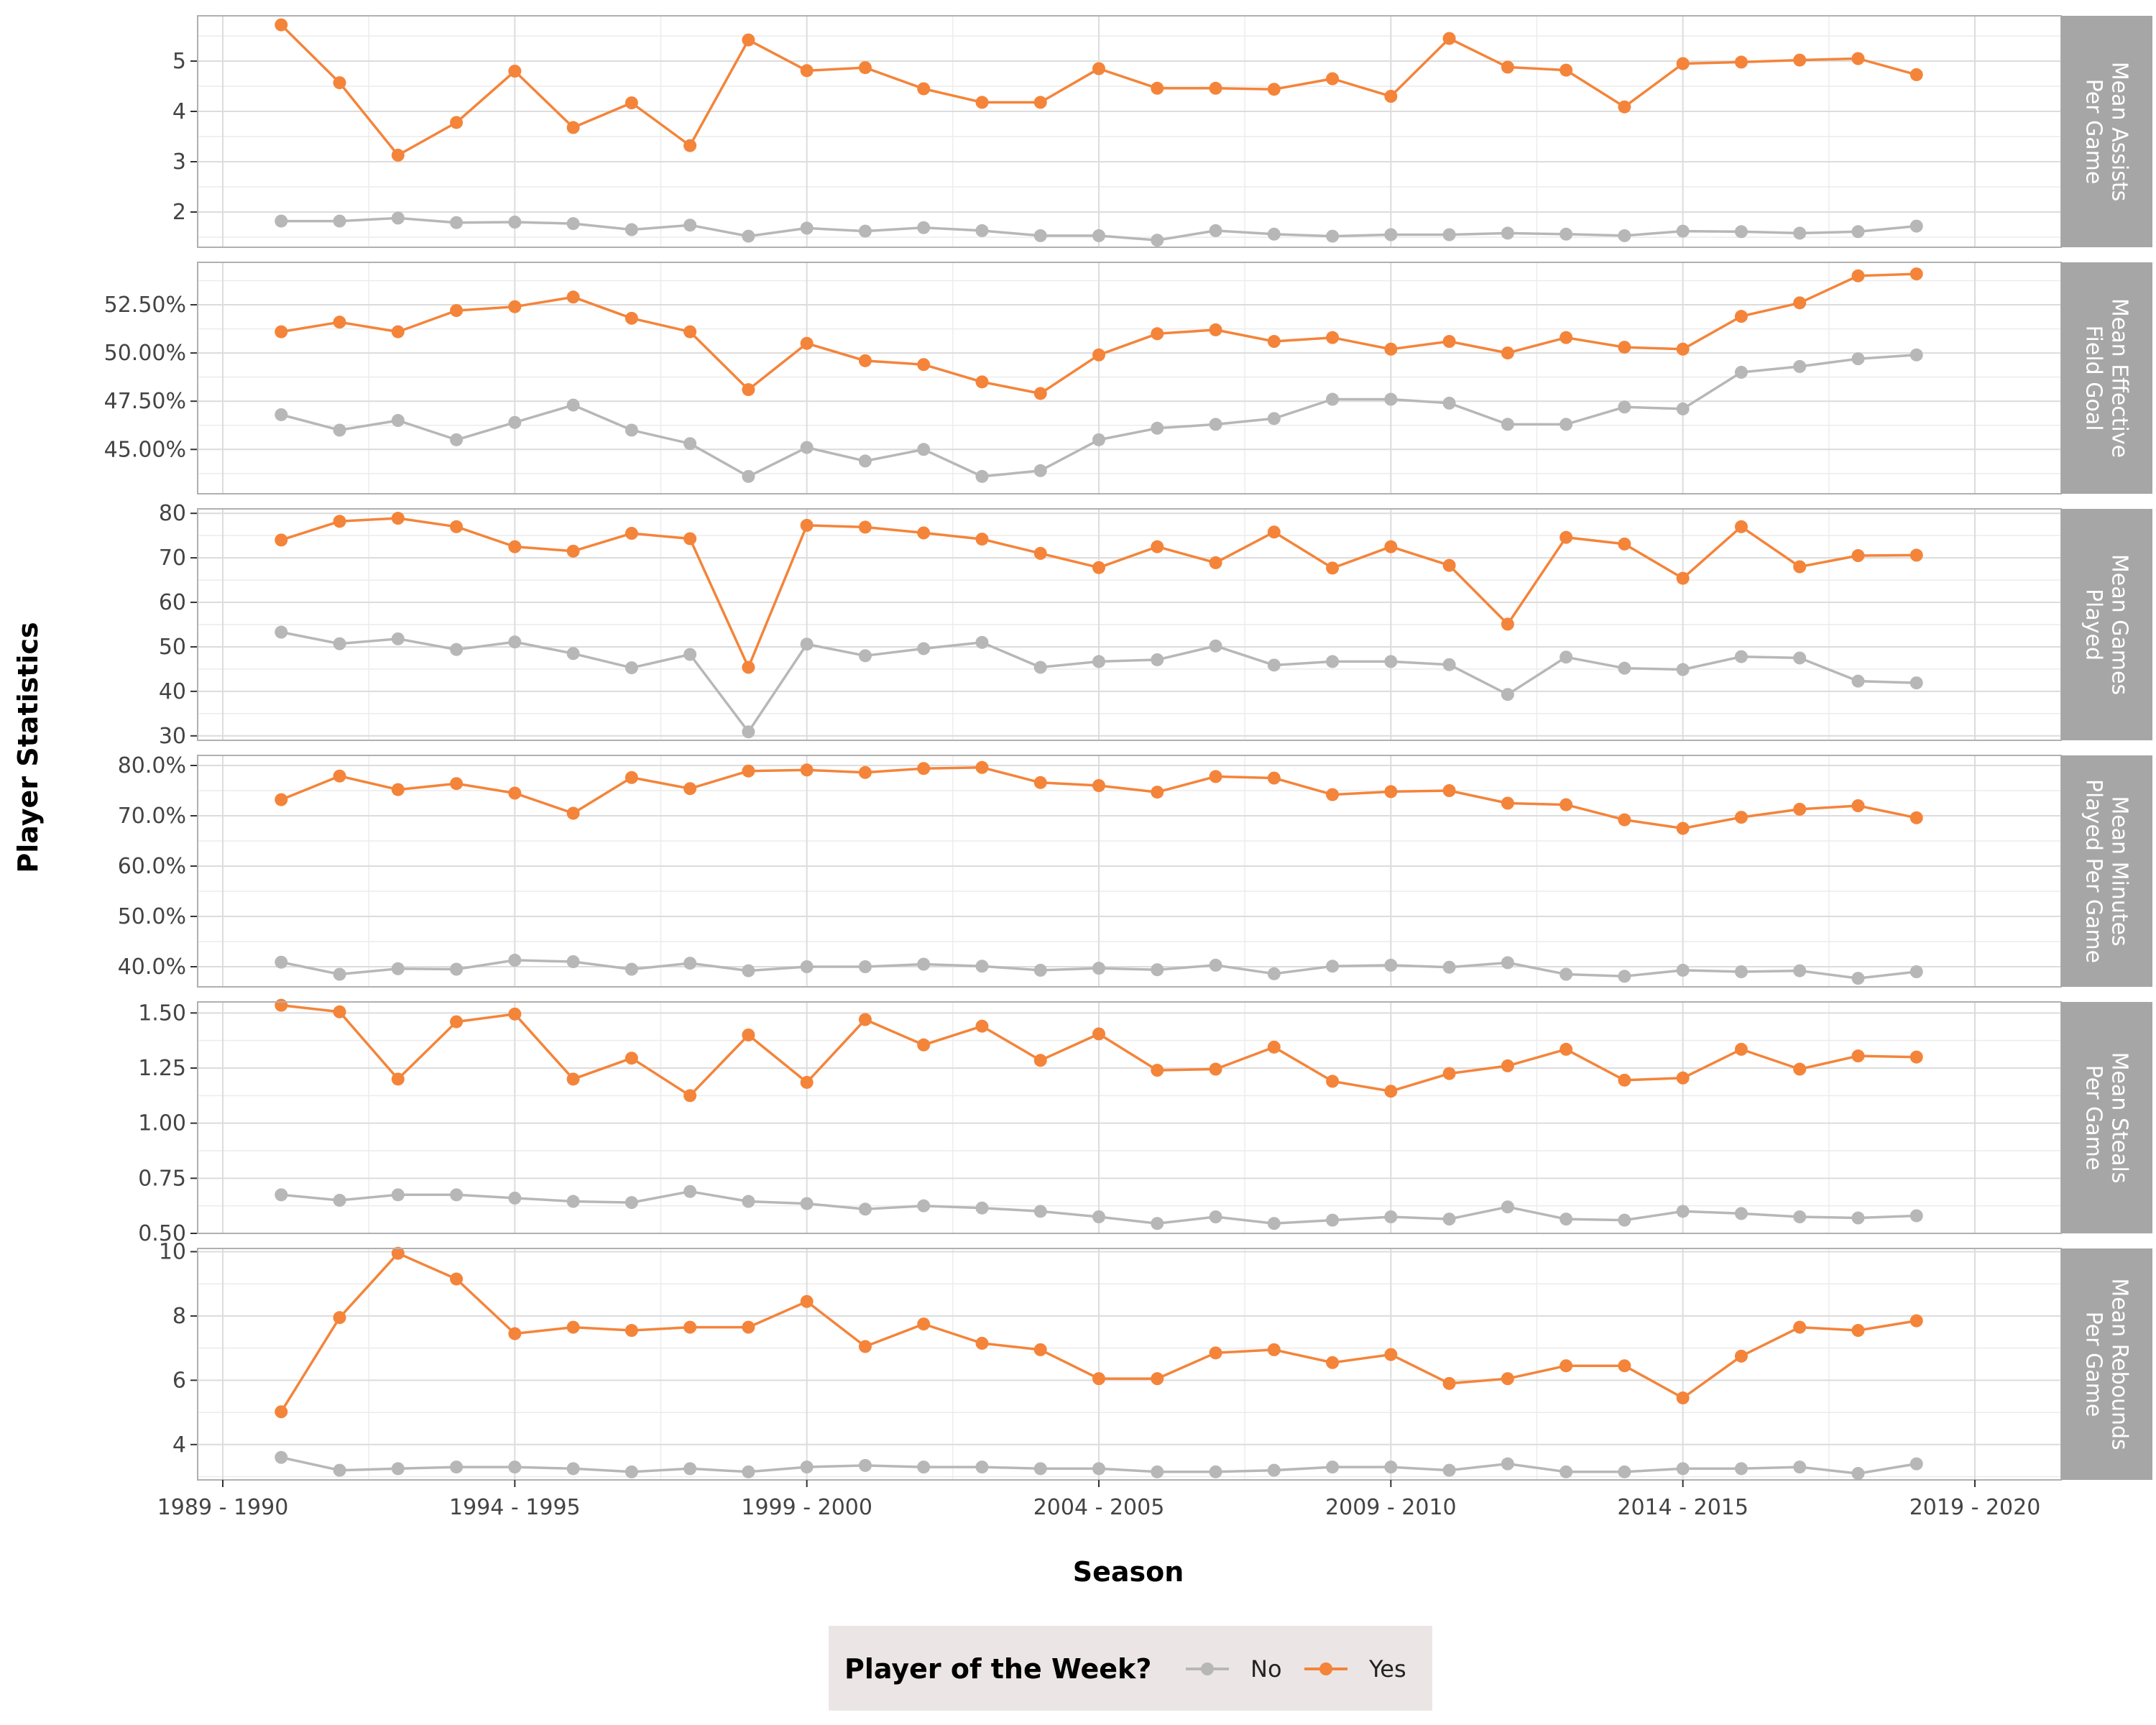 This screenshot has width=2156, height=1725. Describe the element at coordinates (28, 747) in the screenshot. I see `y-axis-title: Player Statistics` at that location.